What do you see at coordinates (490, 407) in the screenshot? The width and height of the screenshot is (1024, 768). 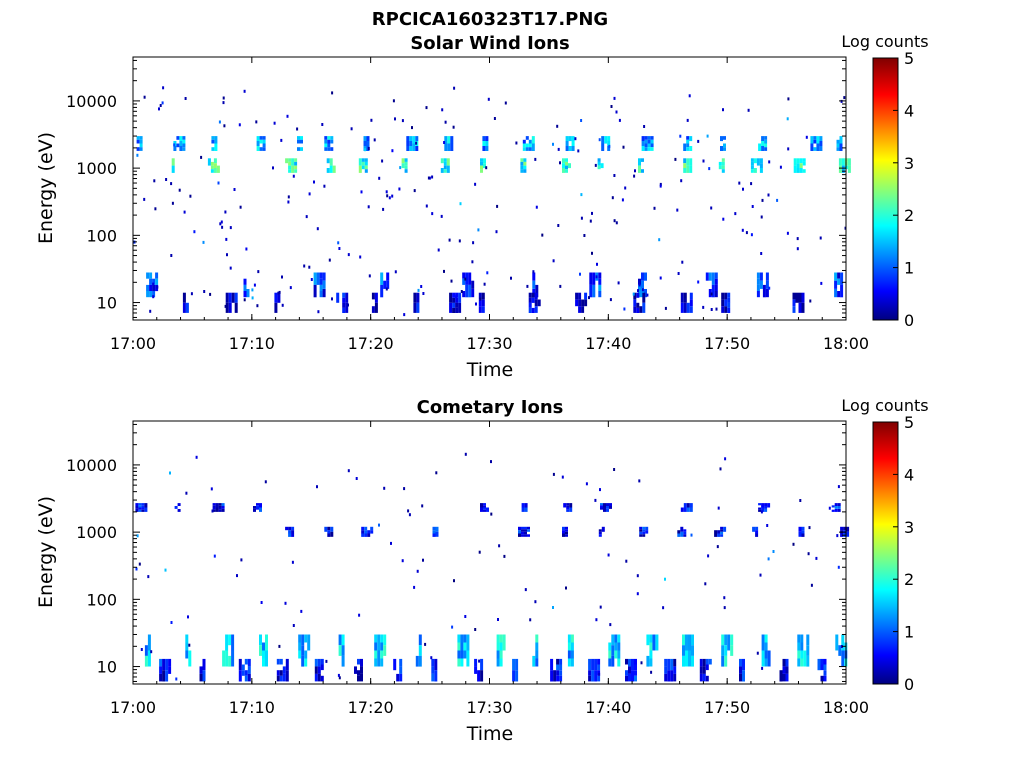 I see `panel-title: Cometary Ions` at bounding box center [490, 407].